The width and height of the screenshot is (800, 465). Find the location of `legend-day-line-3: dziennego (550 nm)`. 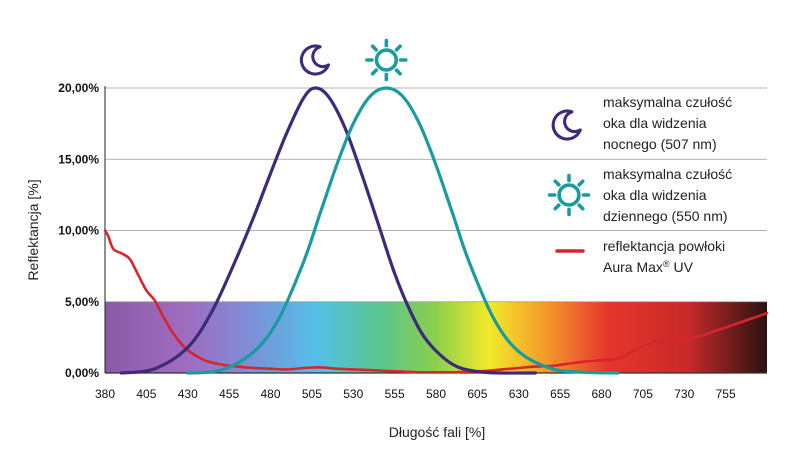

legend-day-line-3: dziennego (550 nm) is located at coordinates (665, 216).